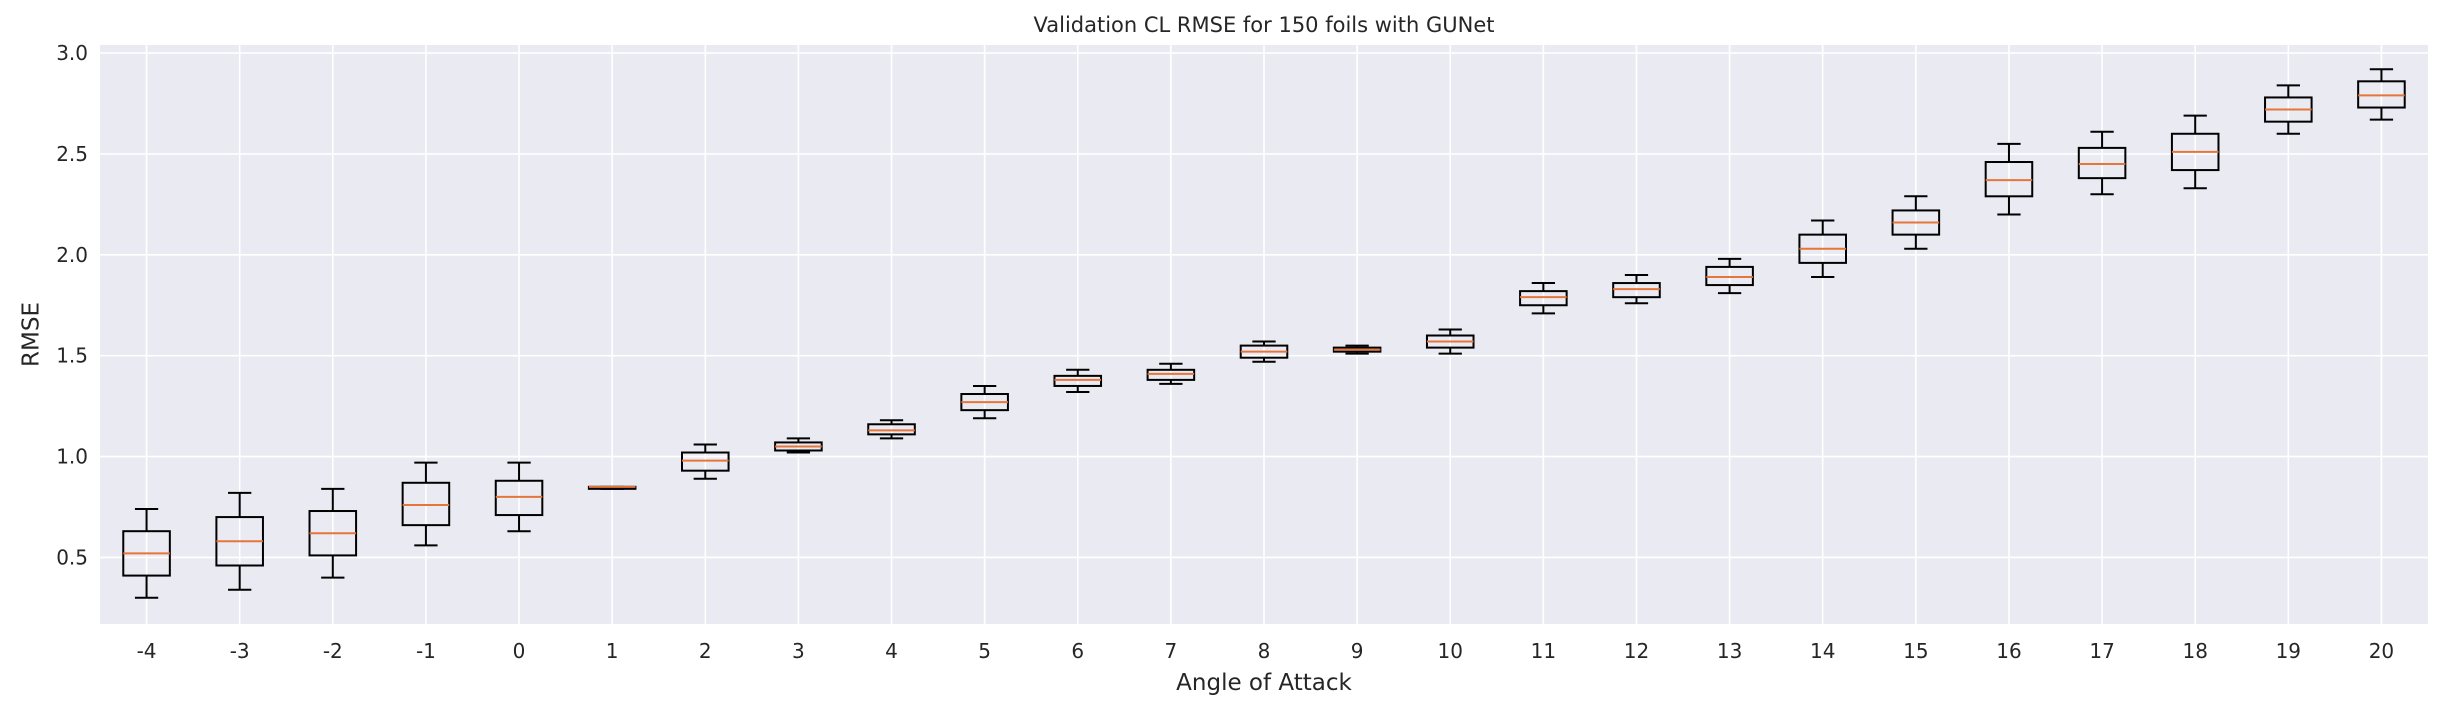 The image size is (2438, 709). I want to click on x-tick-label: 4, so click(891, 651).